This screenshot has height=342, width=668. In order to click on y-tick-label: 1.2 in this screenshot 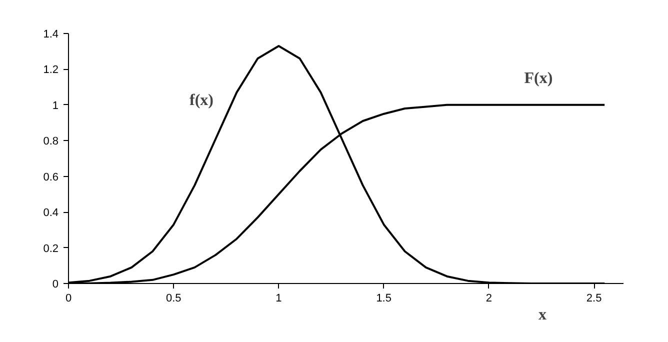, I will do `click(51, 70)`.